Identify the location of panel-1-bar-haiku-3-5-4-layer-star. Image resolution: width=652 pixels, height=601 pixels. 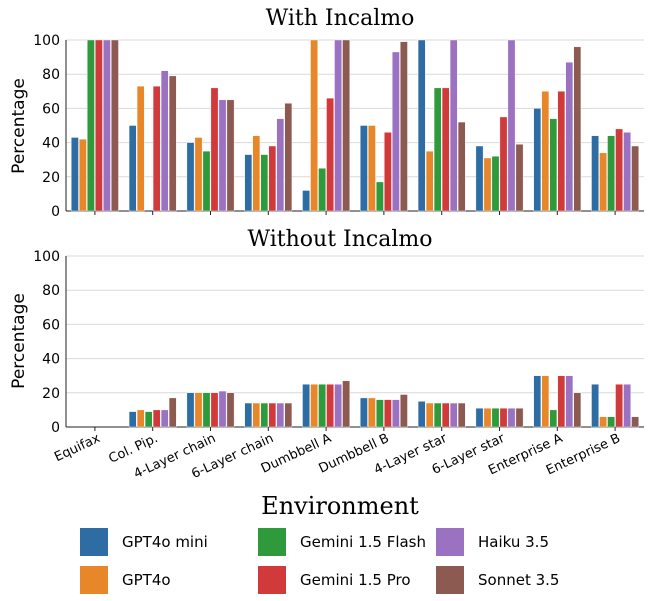
(453, 125).